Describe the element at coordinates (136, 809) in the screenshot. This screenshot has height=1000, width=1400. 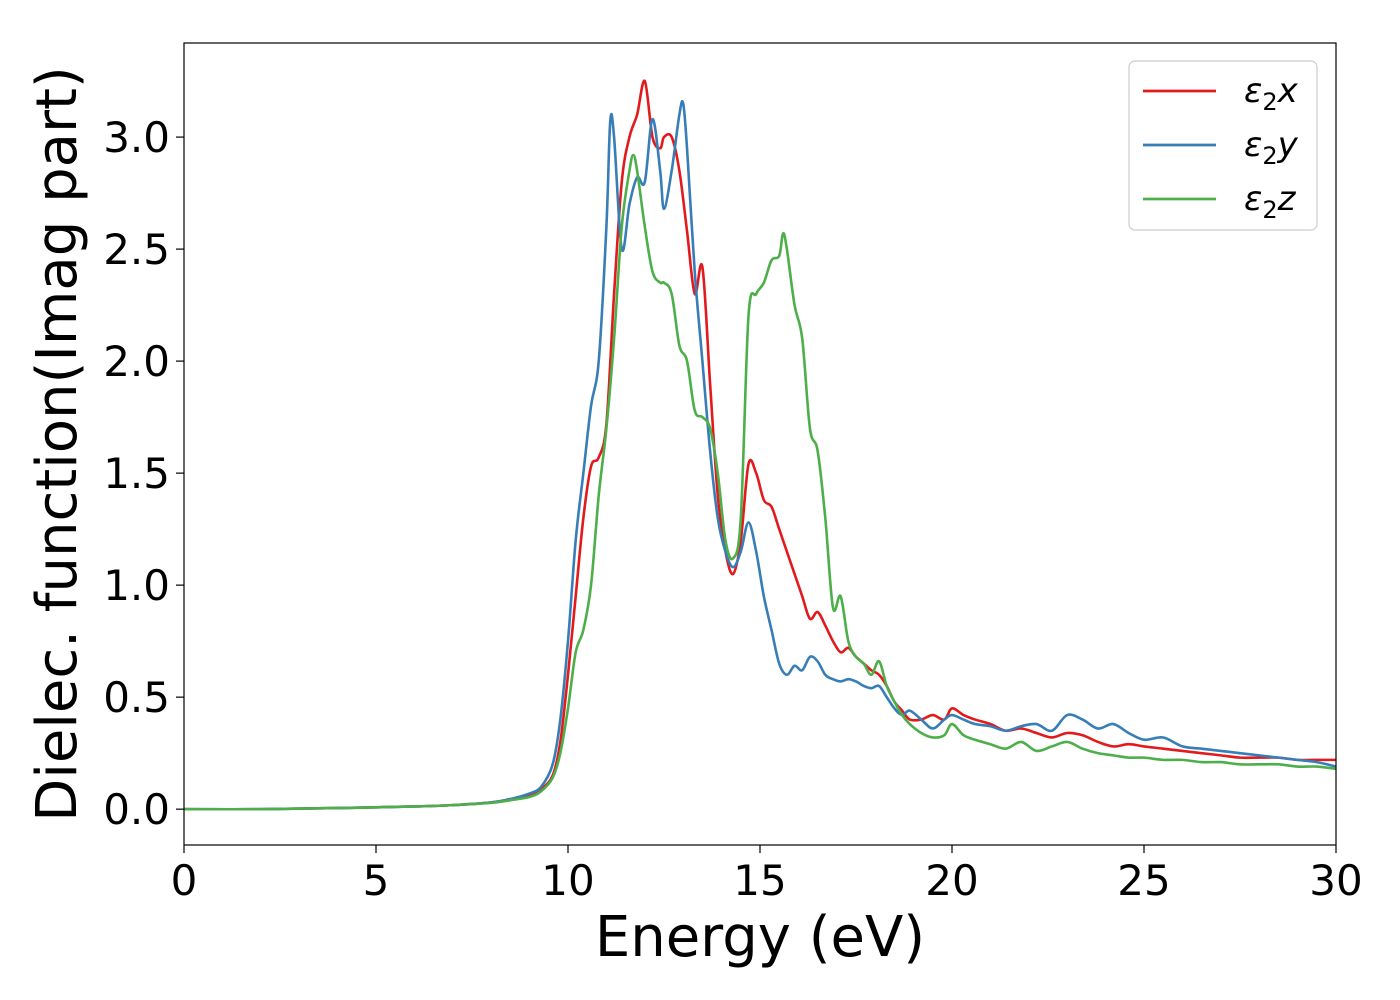
I see `y-tick-label: 0.0` at that location.